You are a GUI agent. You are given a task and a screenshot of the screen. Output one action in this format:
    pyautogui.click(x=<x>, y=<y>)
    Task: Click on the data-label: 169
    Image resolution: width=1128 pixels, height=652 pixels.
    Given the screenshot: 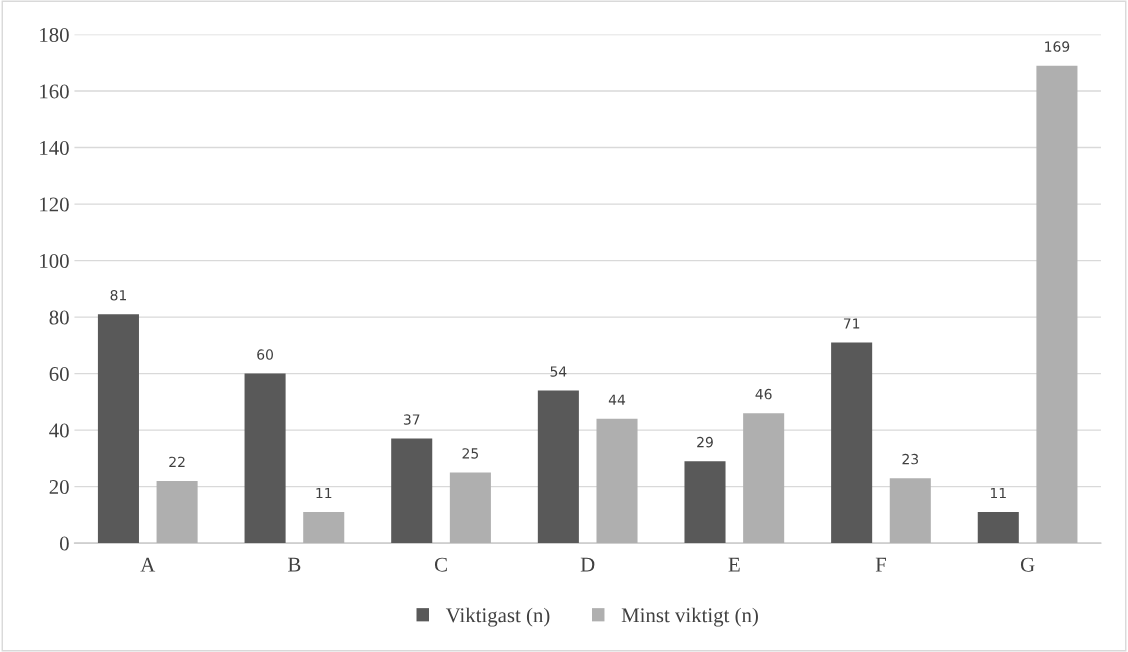 What is the action you would take?
    pyautogui.click(x=1057, y=46)
    